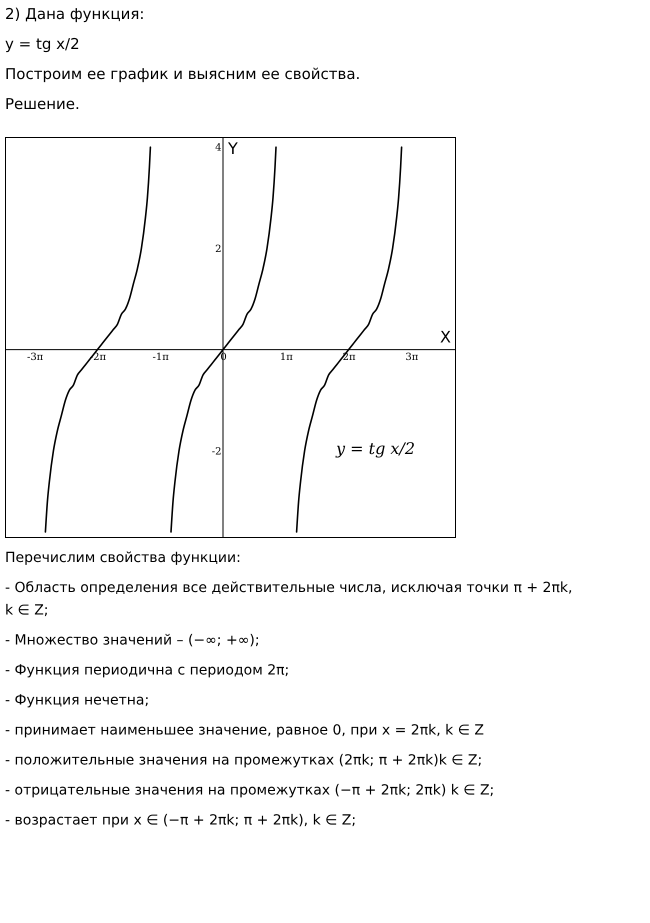  I want to click on text: Построим ее график и выясним ее свойства., so click(182, 74).